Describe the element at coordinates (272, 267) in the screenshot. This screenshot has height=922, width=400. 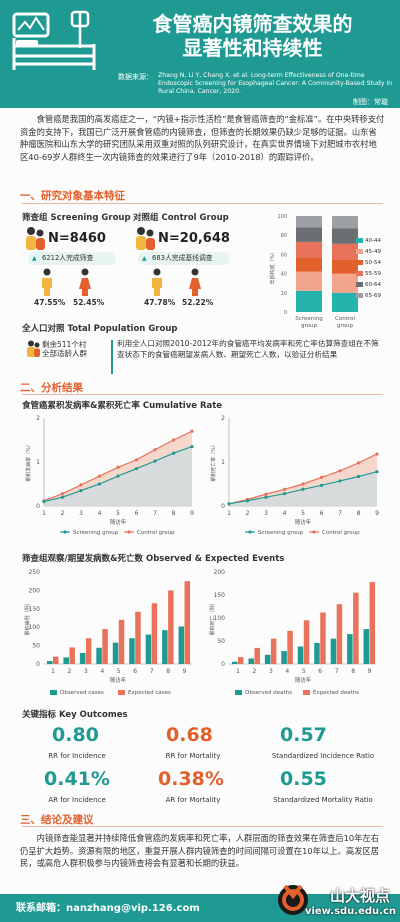
I see `y-axis-label: 年龄构成（%）` at that location.